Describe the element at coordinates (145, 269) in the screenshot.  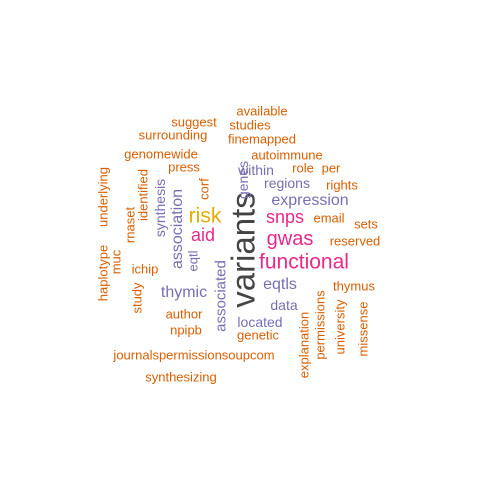
I see `word-ichip: ichip` at that location.